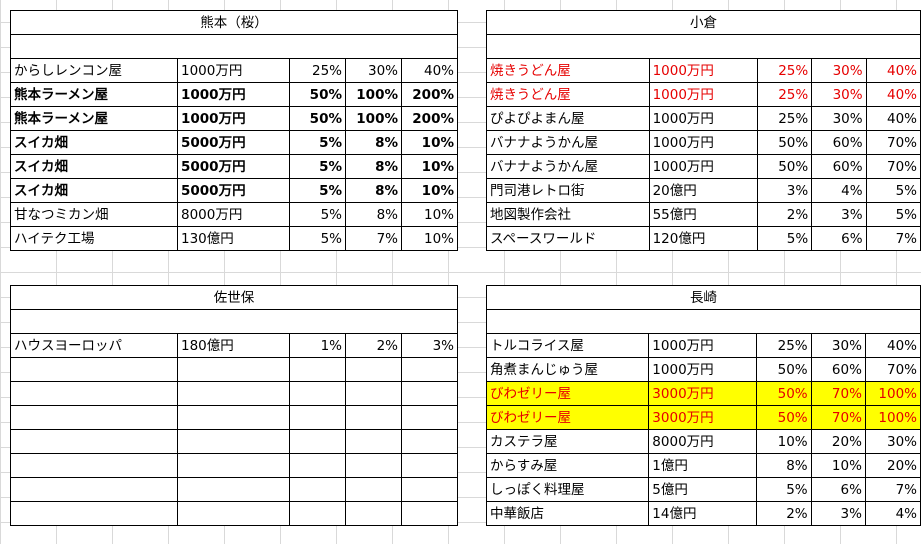 Image resolution: width=921 pixels, height=544 pixels. What do you see at coordinates (892, 393) in the screenshot?
I see `profit-rate-3-cell: 100%` at bounding box center [892, 393].